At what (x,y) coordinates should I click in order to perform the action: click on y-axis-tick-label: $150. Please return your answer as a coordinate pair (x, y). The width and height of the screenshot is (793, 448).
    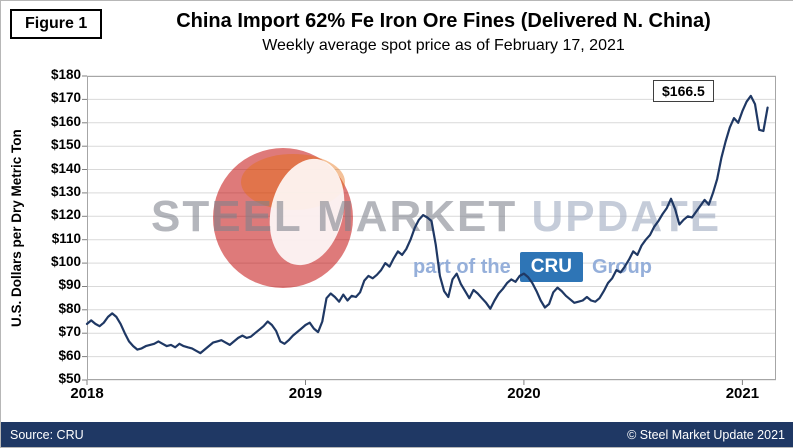
    Looking at the image, I should click on (65, 145).